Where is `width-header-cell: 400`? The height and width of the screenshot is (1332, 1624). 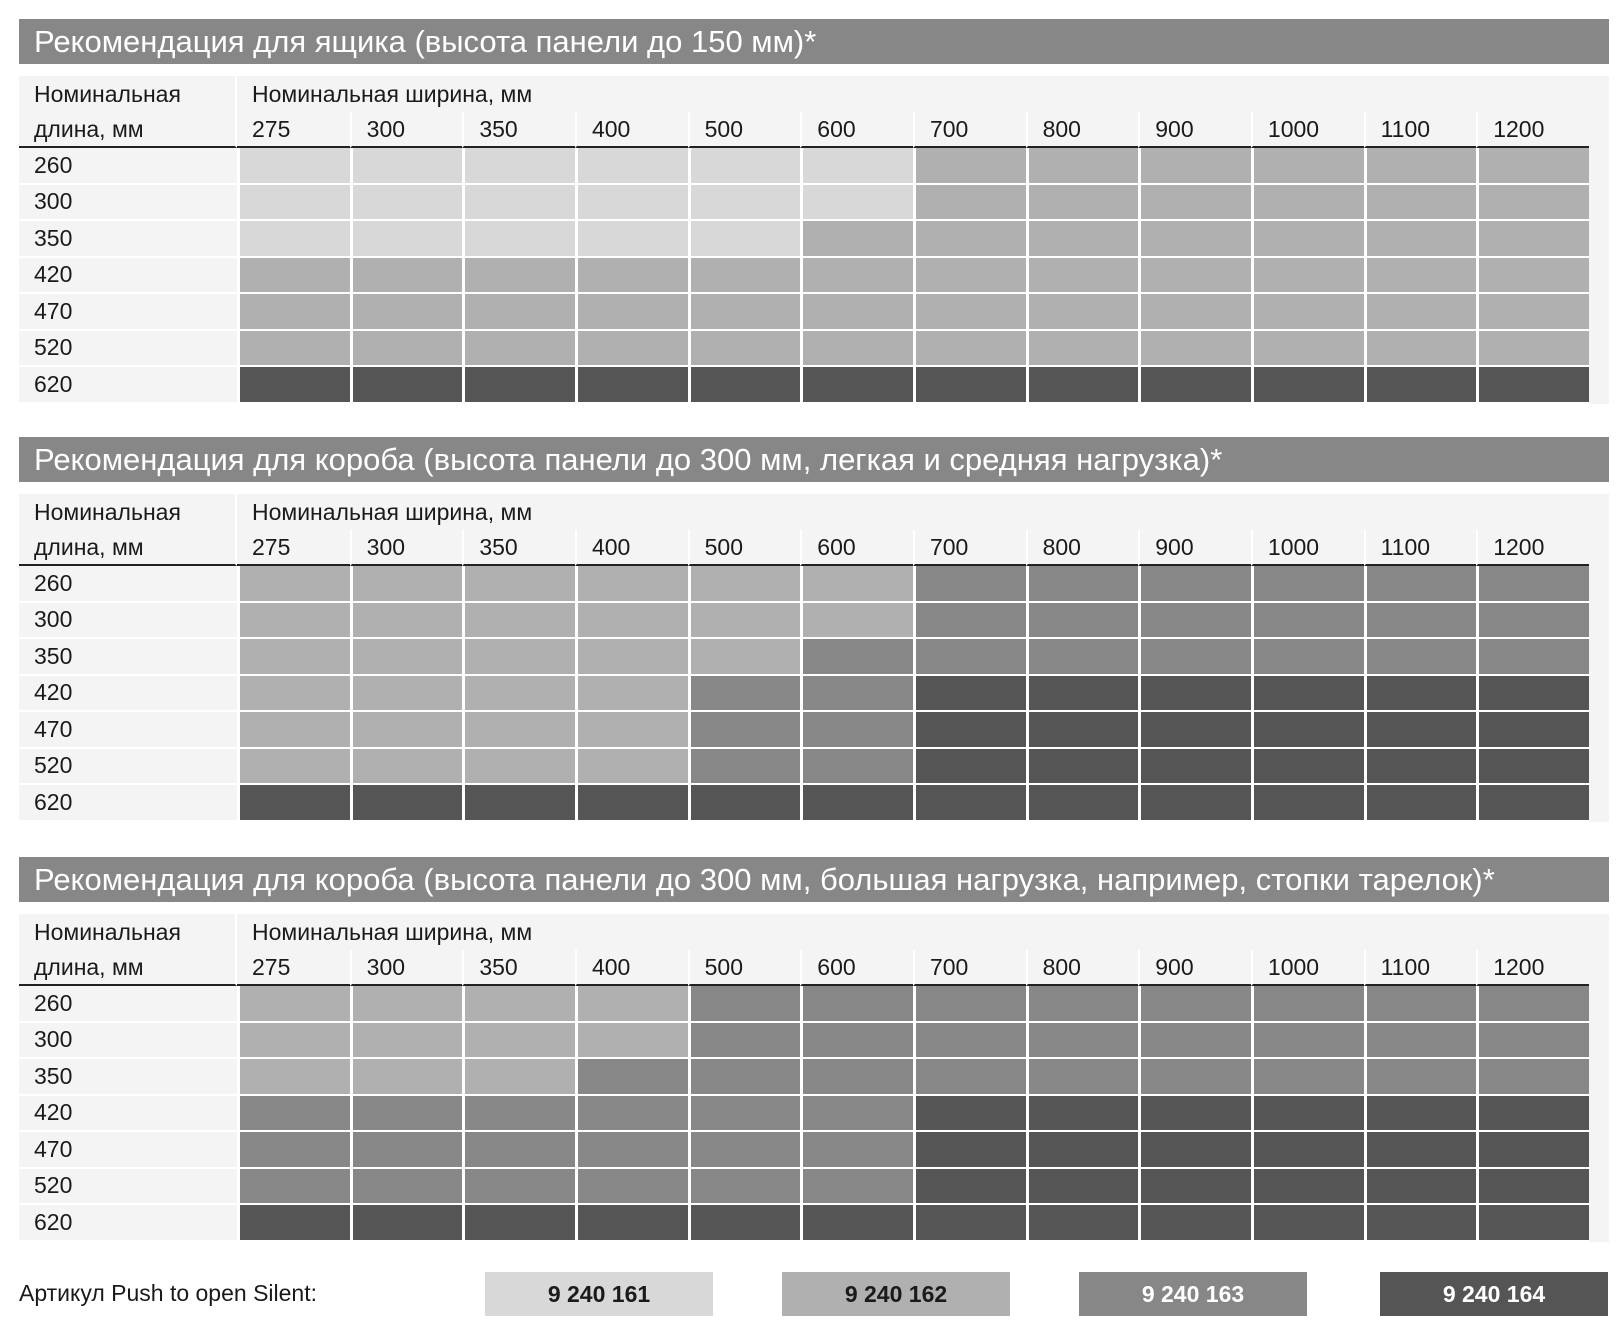
width-header-cell: 400 is located at coordinates (631, 968).